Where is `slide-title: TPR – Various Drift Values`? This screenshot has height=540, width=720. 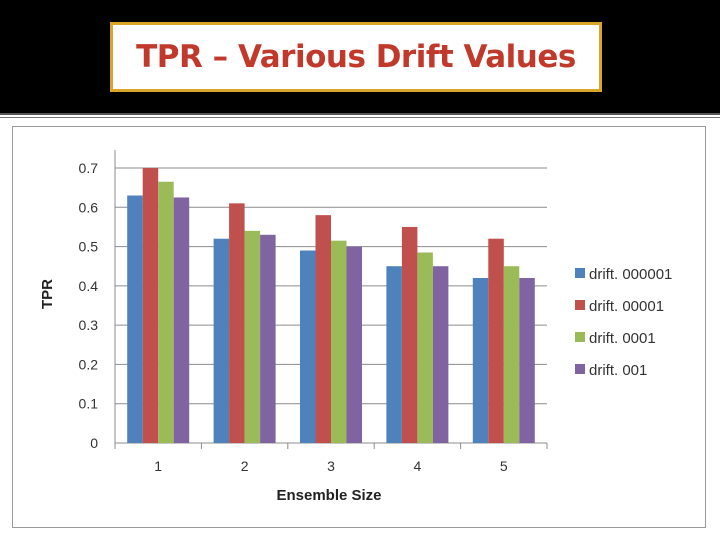 slide-title: TPR – Various Drift Values is located at coordinates (356, 57).